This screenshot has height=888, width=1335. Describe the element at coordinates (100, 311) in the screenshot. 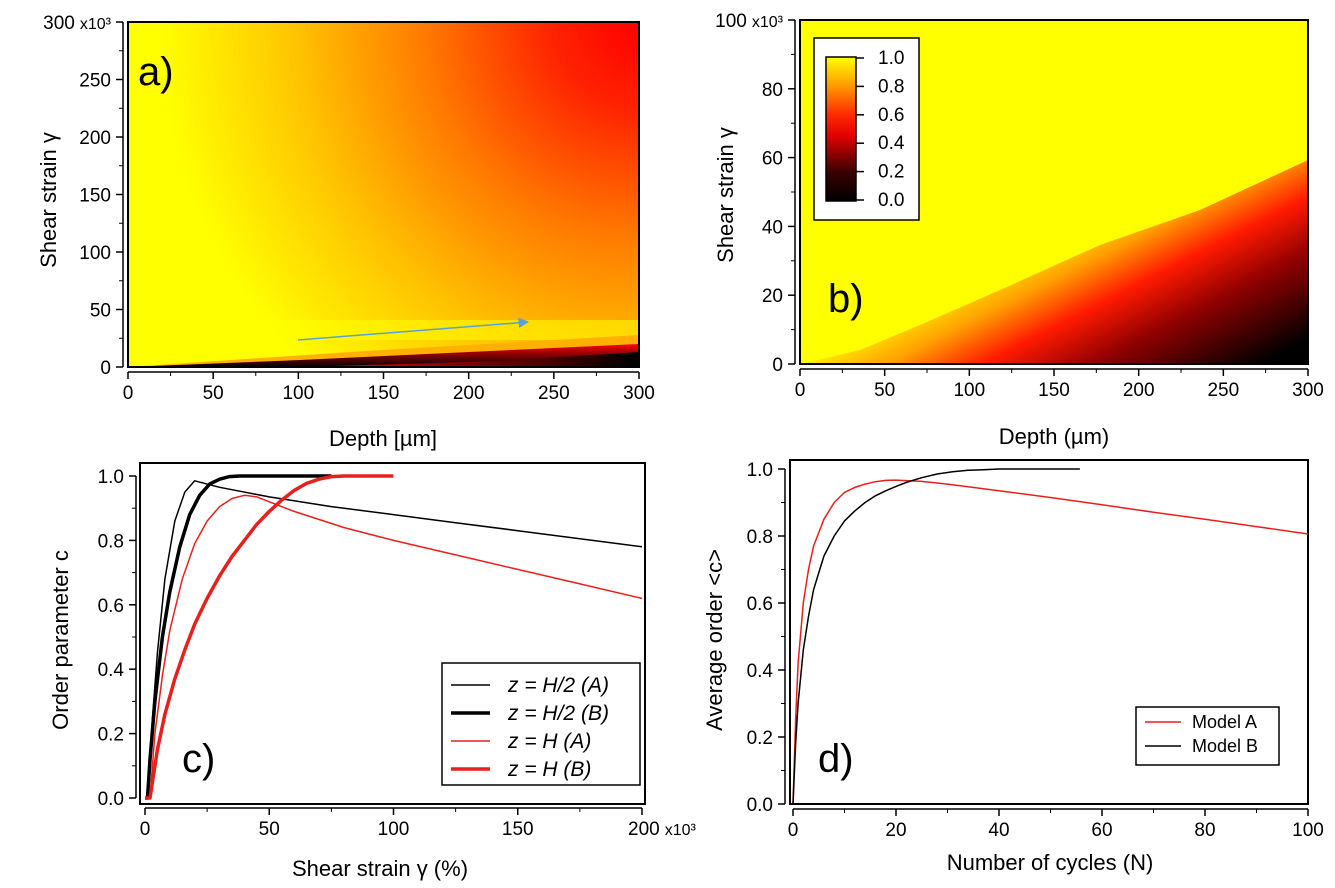

I see `y-tick-label: 50` at that location.